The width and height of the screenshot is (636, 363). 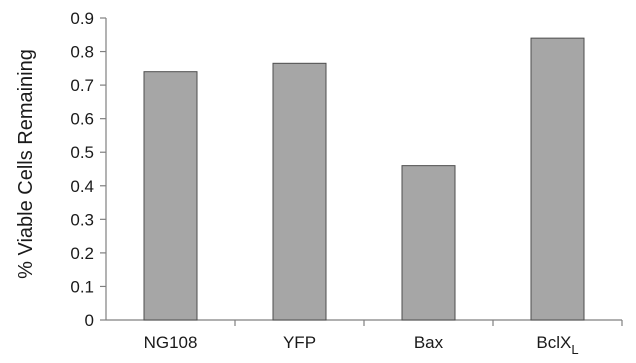 I want to click on x-tick-label-text: YFP, so click(x=299, y=342).